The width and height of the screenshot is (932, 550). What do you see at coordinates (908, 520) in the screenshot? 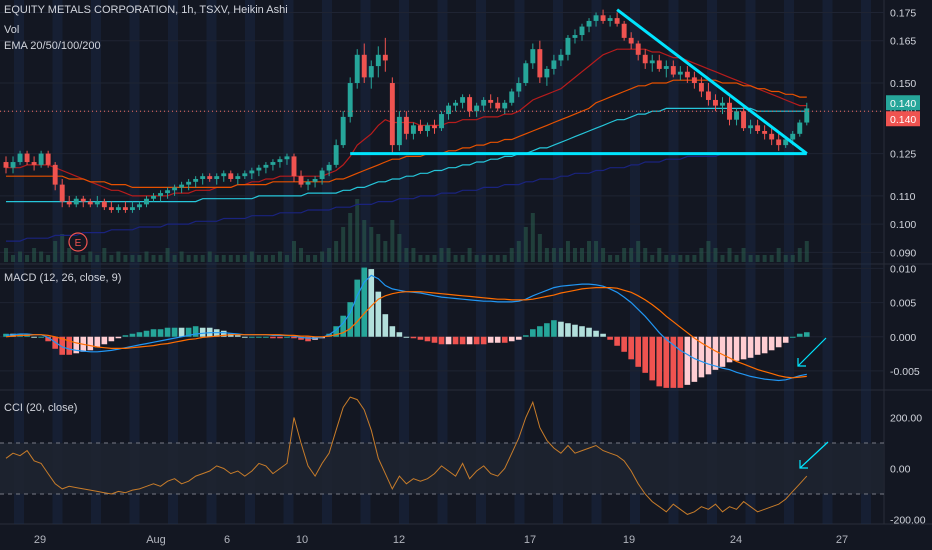
I see `y-tick-label: -200.00` at bounding box center [908, 520].